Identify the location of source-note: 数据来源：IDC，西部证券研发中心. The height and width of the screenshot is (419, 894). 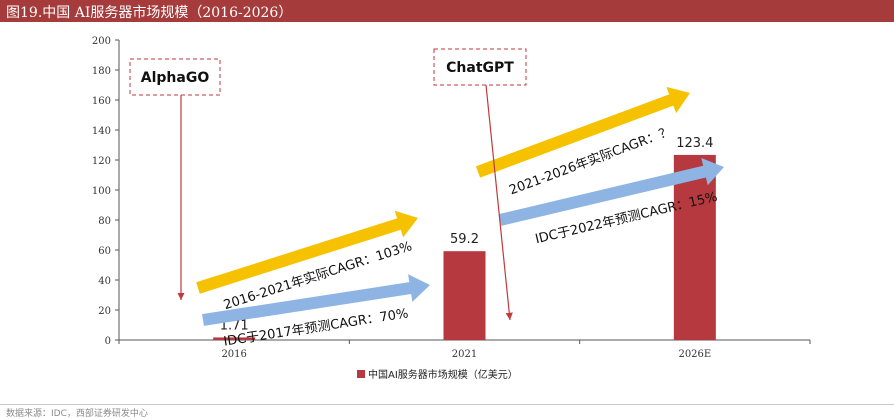
(77, 414).